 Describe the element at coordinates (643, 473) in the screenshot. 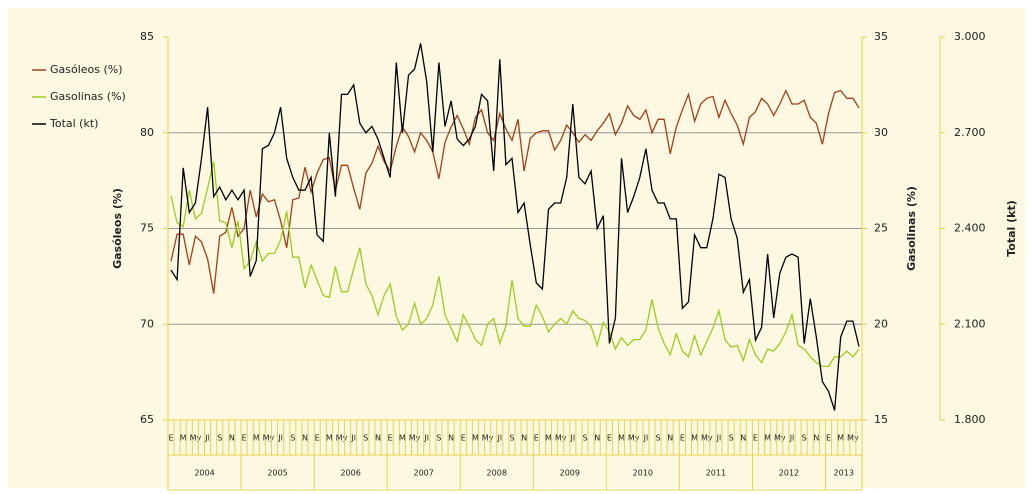

I see `year-label: 2010` at that location.